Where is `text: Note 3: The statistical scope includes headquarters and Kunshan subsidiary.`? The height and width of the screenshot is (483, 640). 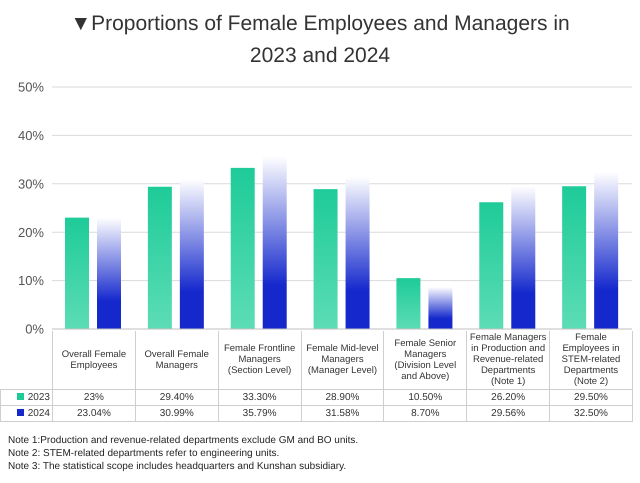 text: Note 3: The statistical scope includes headquarters and Kunshan subsidiary. is located at coordinates (178, 466).